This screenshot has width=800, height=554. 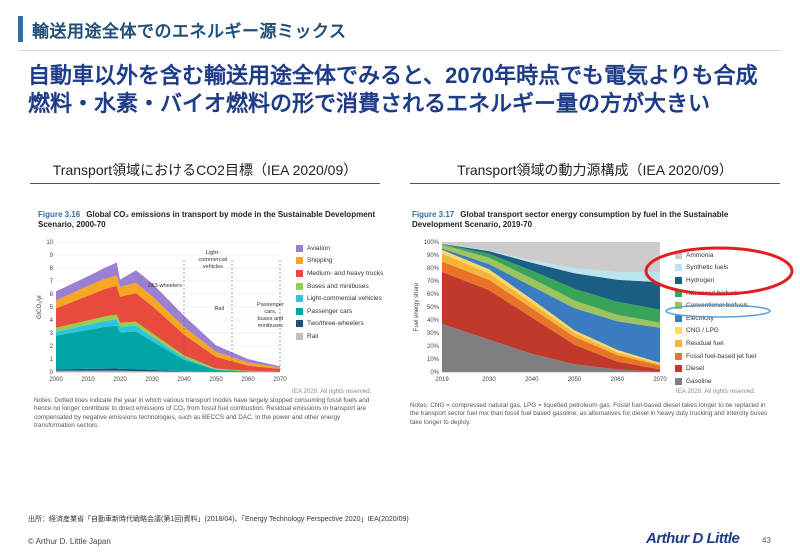 I want to click on legend-item-passenger-cars: Passenger cars, so click(x=339, y=311).